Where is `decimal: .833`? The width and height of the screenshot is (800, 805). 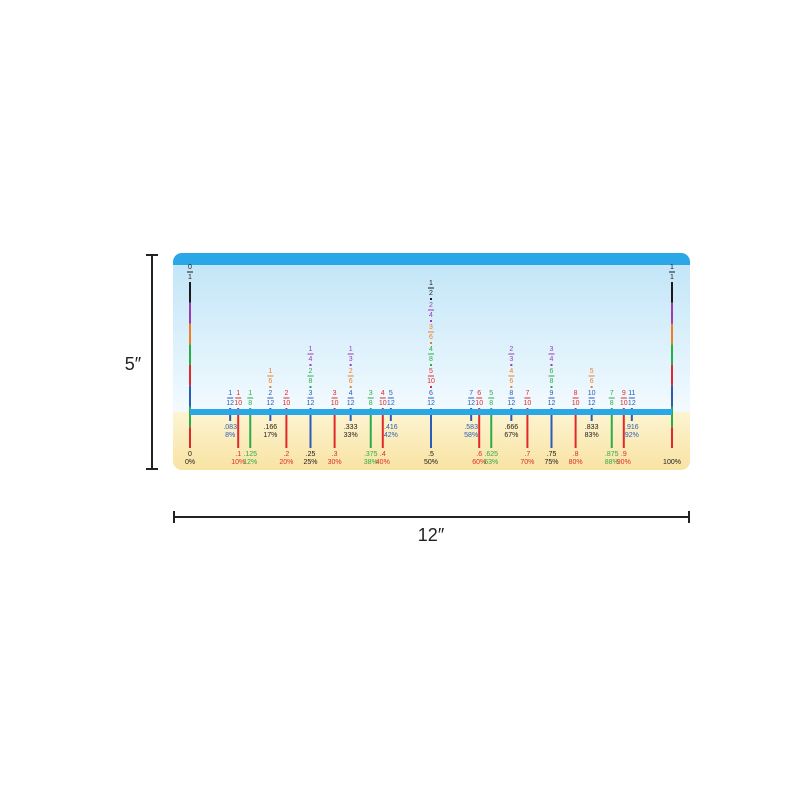
decimal: .833 is located at coordinates (592, 427).